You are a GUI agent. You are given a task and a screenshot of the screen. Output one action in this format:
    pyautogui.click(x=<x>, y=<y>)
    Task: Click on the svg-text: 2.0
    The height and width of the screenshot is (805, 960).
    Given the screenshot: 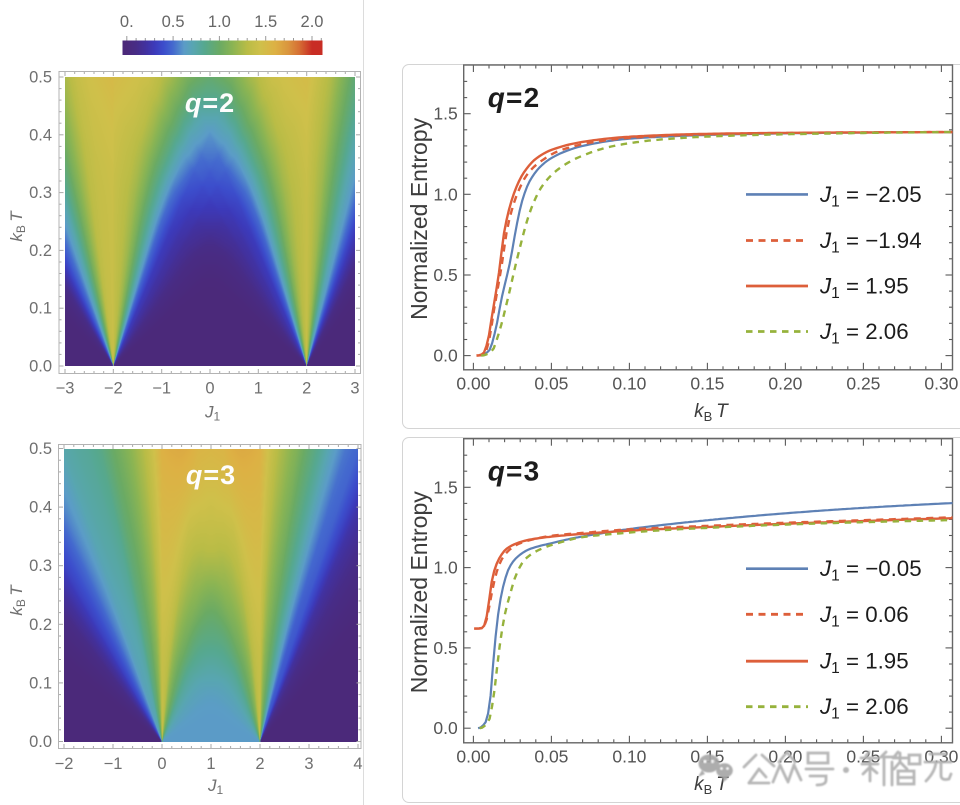 What is the action you would take?
    pyautogui.click(x=312, y=22)
    